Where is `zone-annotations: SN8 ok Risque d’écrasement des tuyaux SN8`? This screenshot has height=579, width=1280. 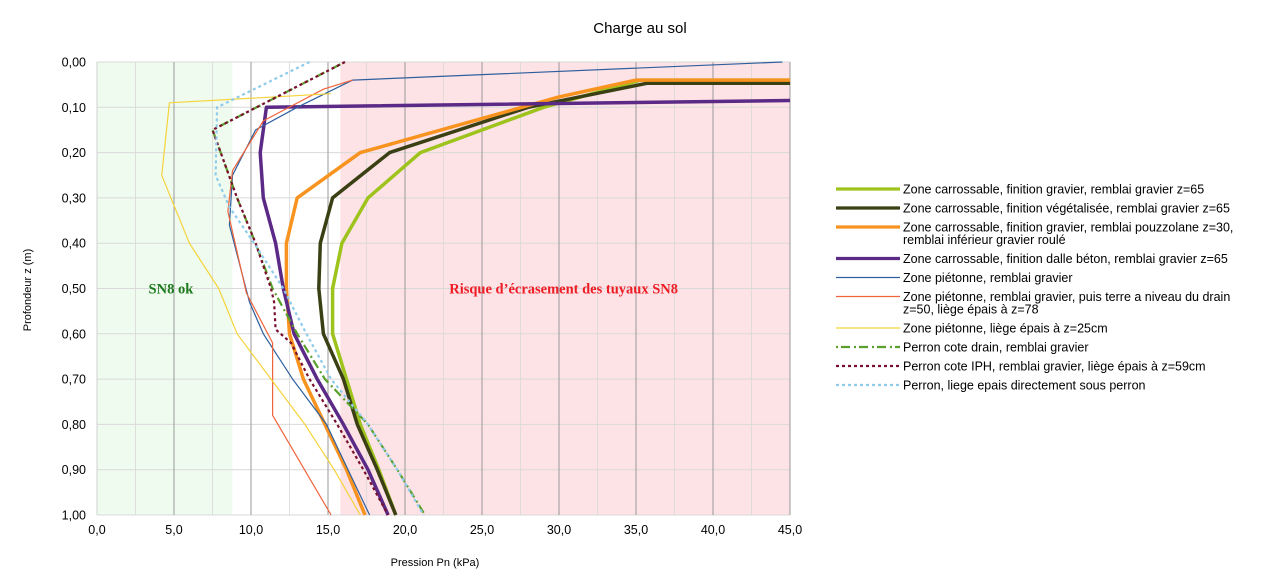 zone-annotations: SN8 ok Risque d’écrasement des tuyaux SN8 is located at coordinates (413, 290).